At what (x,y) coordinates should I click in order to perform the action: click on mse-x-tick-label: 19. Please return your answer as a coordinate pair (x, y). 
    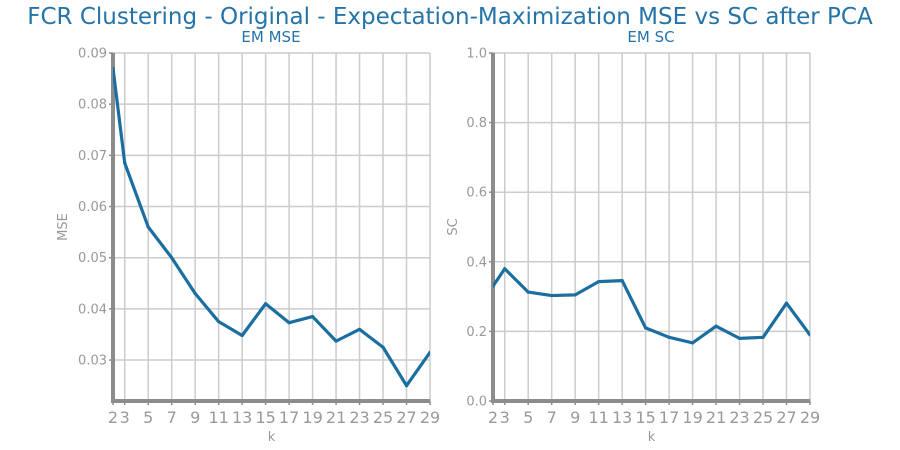
    Looking at the image, I should click on (312, 417).